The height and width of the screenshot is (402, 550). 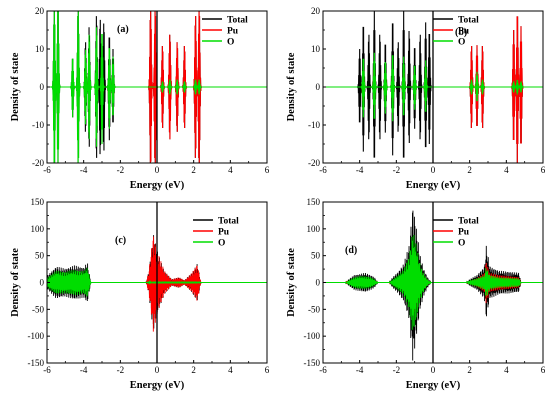 What do you see at coordinates (120, 240) in the screenshot?
I see `panel-label: (c)` at bounding box center [120, 240].